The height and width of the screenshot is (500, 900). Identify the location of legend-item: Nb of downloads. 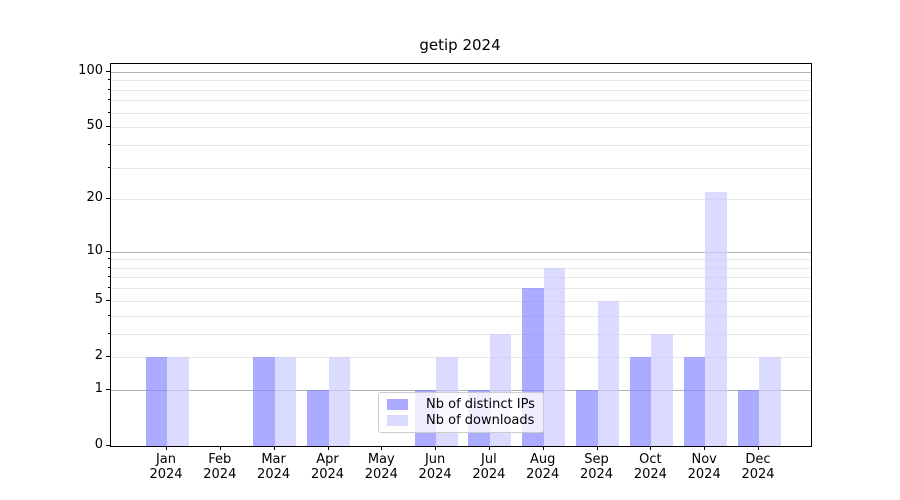
(461, 420).